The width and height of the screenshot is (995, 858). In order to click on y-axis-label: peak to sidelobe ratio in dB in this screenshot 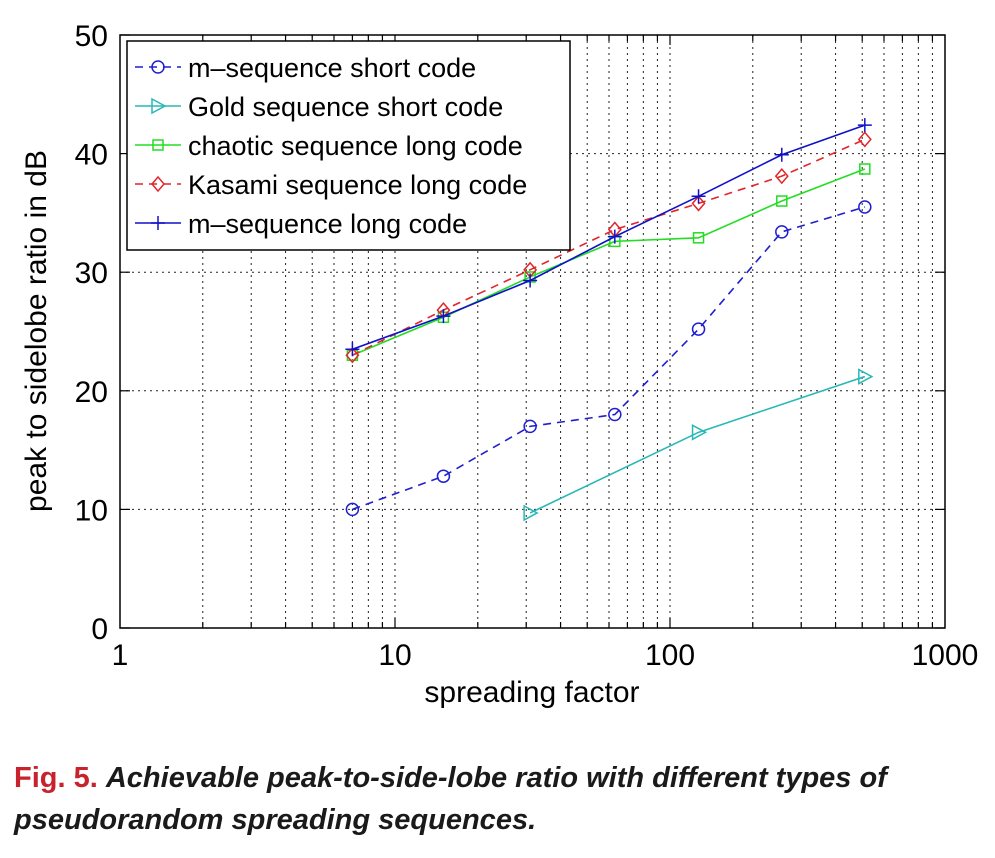, I will do `click(36, 331)`.